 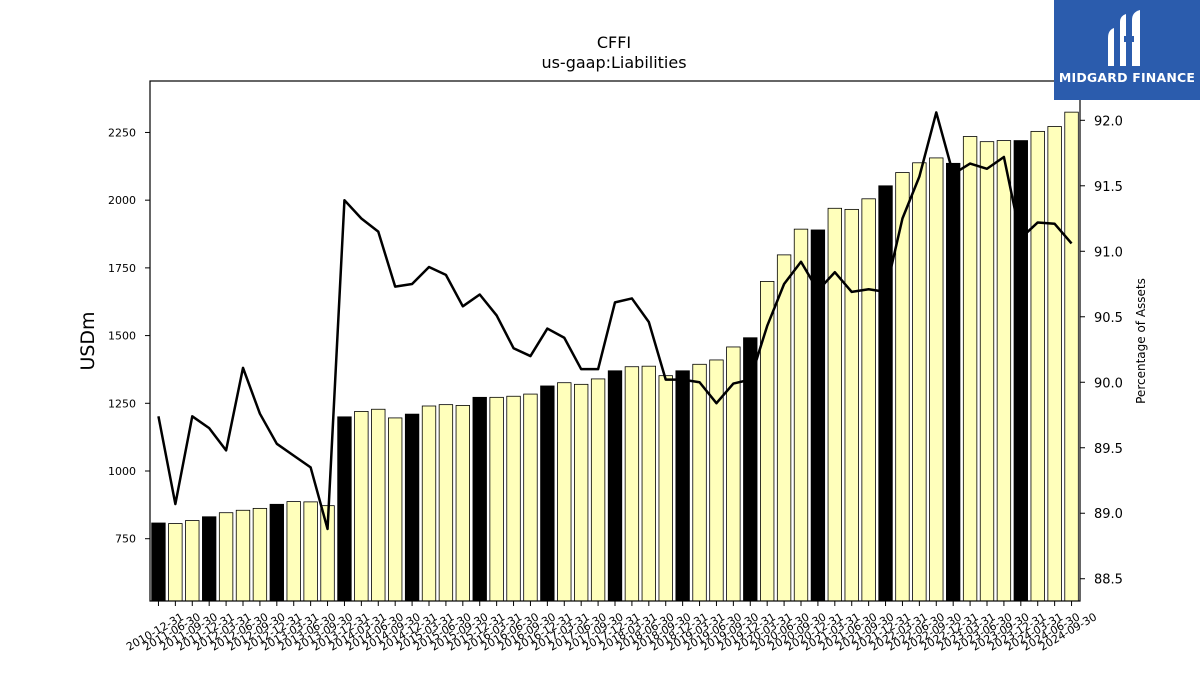 What do you see at coordinates (1127, 77) in the screenshot?
I see `logo-text: MIDGARD FINANCE` at bounding box center [1127, 77].